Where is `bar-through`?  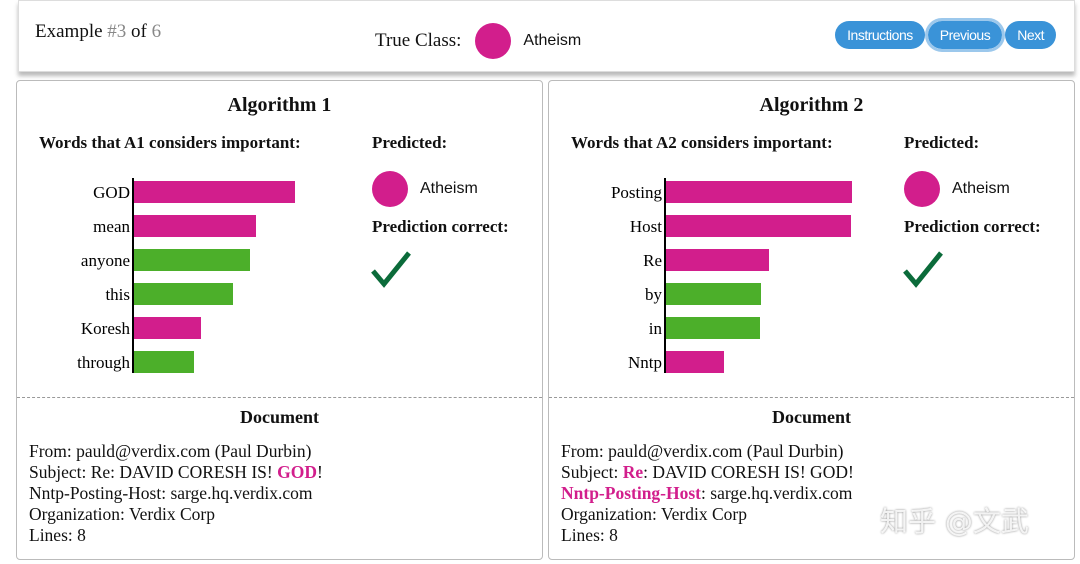
bar-through is located at coordinates (163, 362).